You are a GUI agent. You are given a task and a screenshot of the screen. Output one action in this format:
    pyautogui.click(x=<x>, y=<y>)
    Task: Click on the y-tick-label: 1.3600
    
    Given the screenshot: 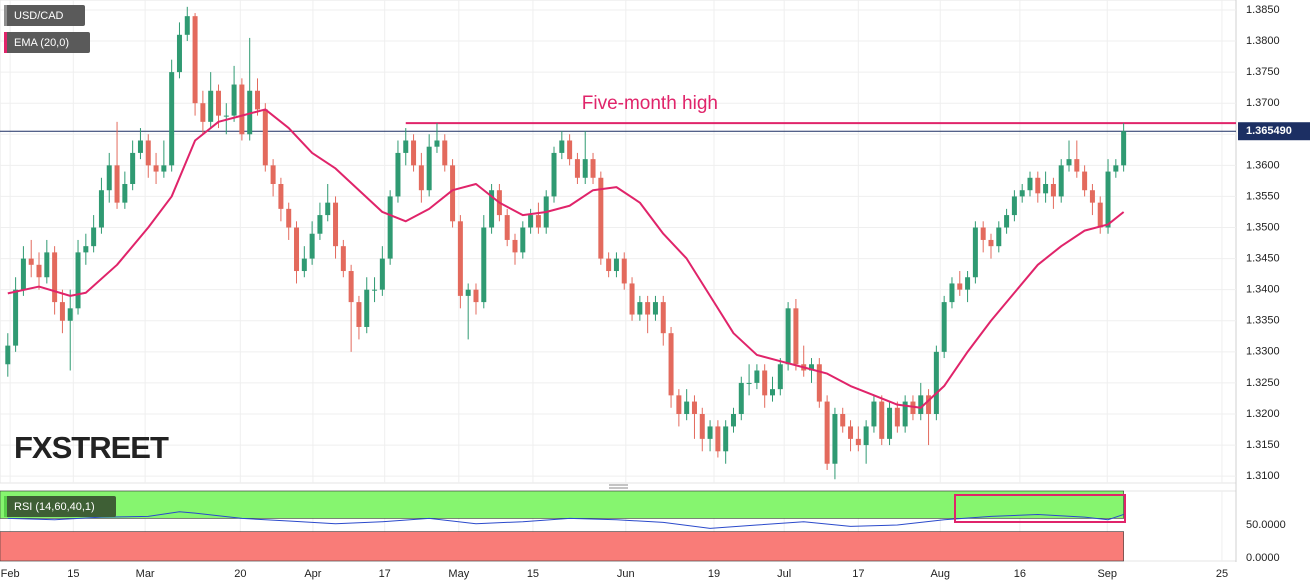 What is the action you would take?
    pyautogui.click(x=1263, y=165)
    